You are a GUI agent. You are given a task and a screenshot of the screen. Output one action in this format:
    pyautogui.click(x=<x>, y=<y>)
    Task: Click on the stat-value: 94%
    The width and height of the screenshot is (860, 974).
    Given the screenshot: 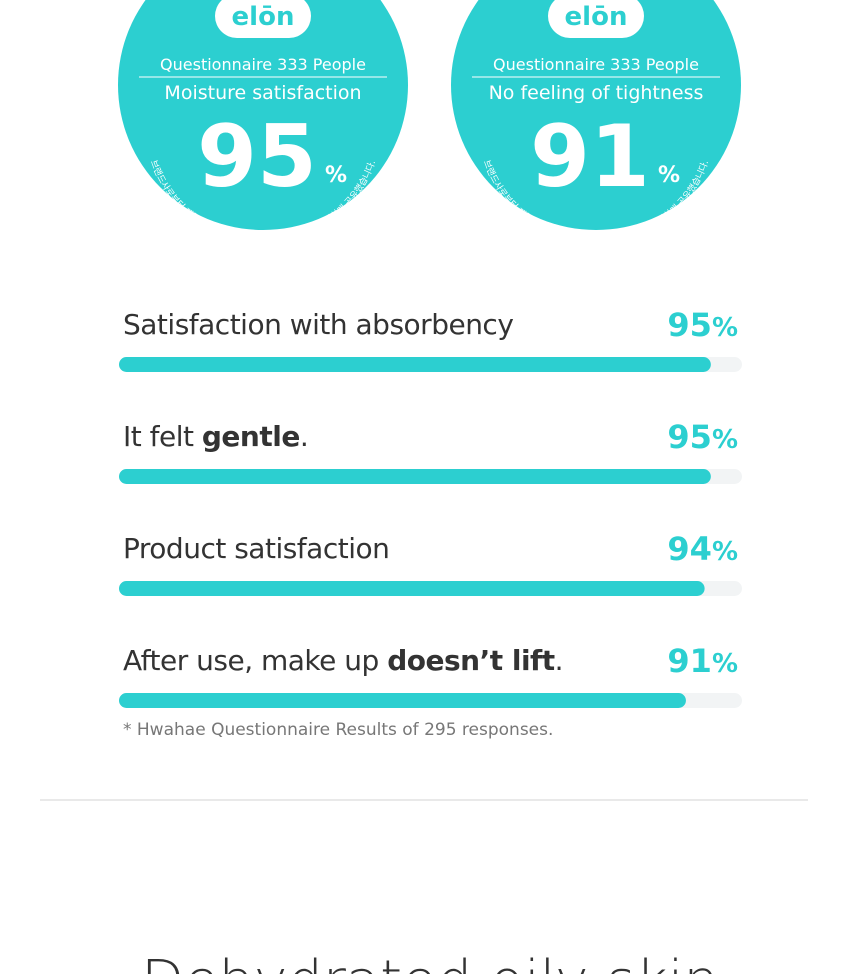 What is the action you would take?
    pyautogui.click(x=702, y=549)
    